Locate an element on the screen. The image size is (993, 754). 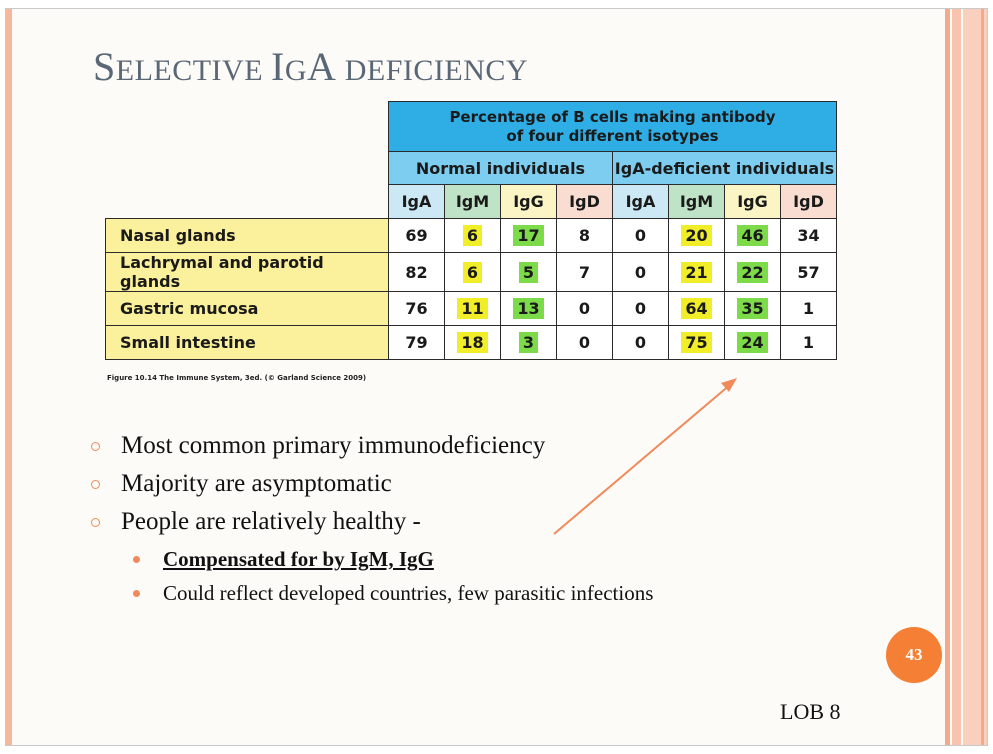
table-row: Small intestine 79 18 3 0 0 75 24 1 is located at coordinates (471, 342).